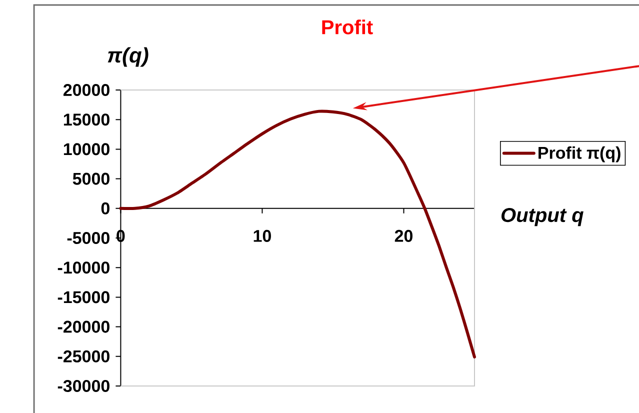 The width and height of the screenshot is (639, 413). What do you see at coordinates (403, 236) in the screenshot?
I see `x-tick-label: 20` at bounding box center [403, 236].